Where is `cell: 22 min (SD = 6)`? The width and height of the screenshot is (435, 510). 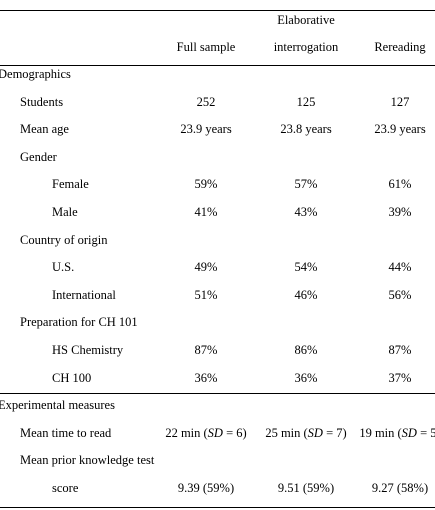
cell: 22 min (SD = 6) is located at coordinates (205, 433).